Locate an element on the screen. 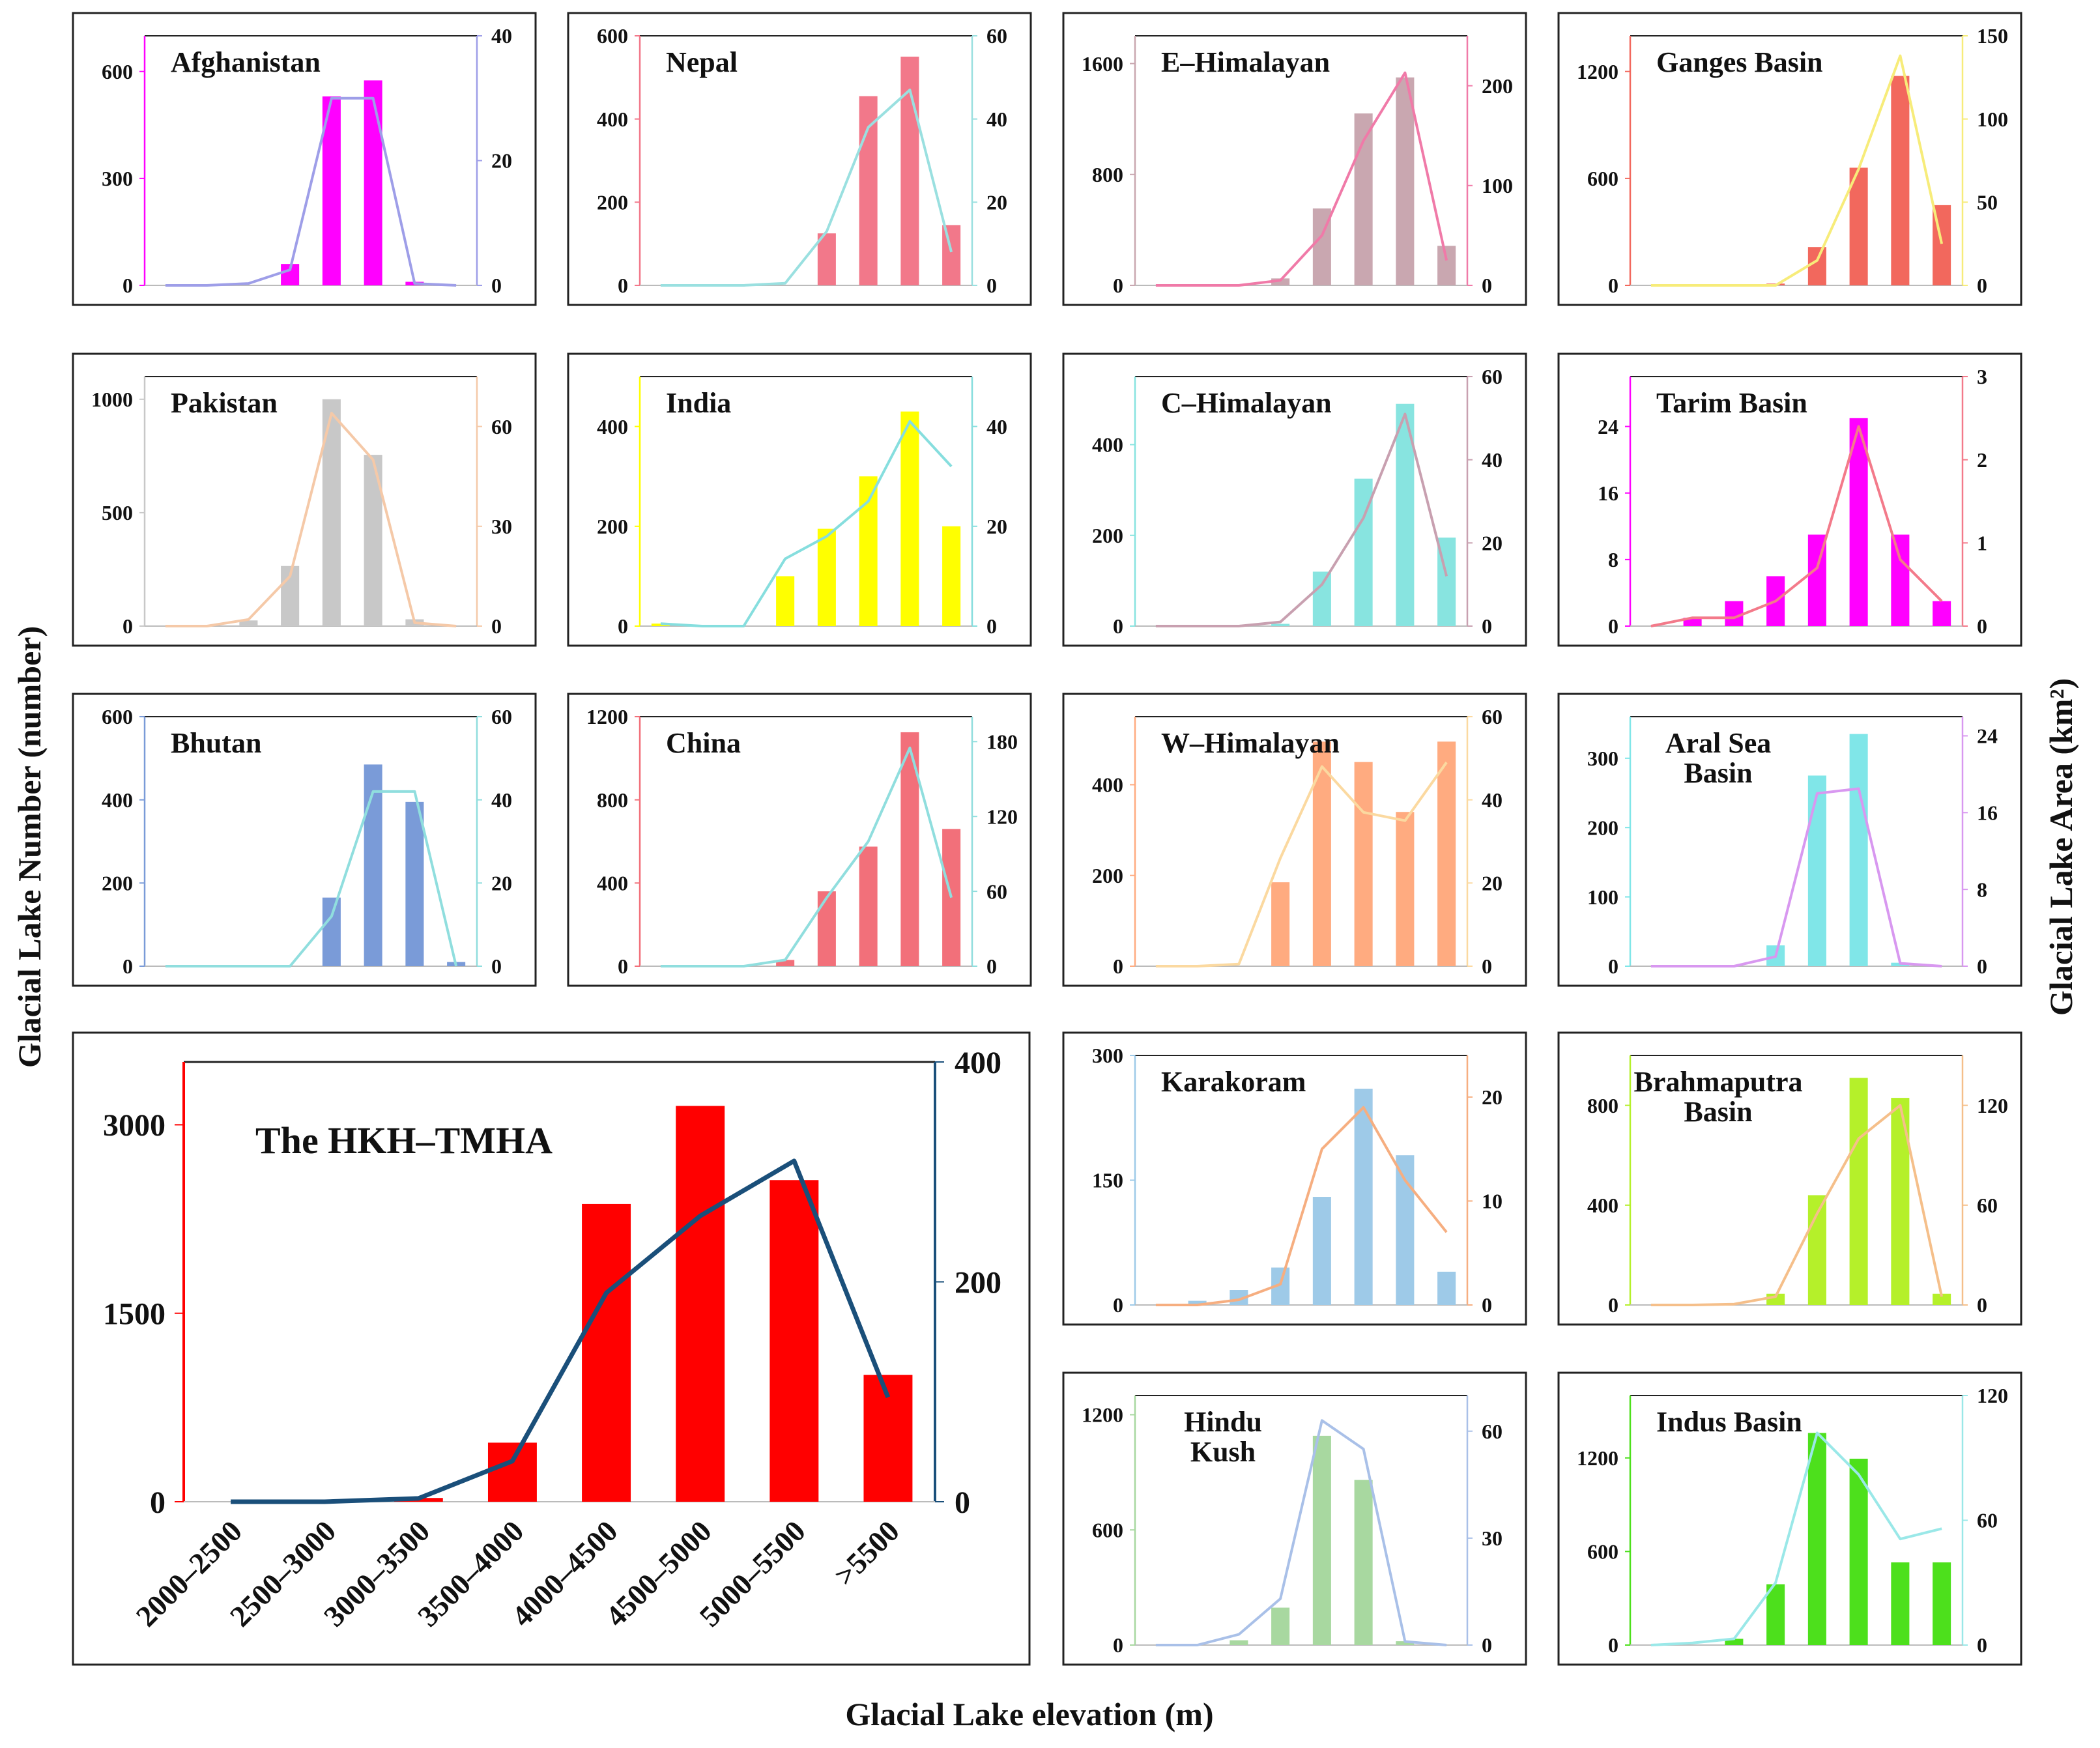  left-tick-label: 3000 is located at coordinates (134, 1125).